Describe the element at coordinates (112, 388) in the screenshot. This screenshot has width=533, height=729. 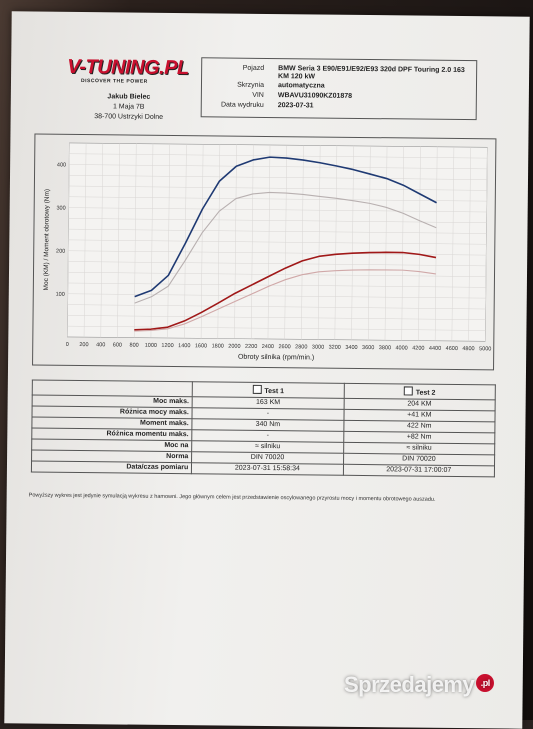
I see `results-header-blank` at that location.